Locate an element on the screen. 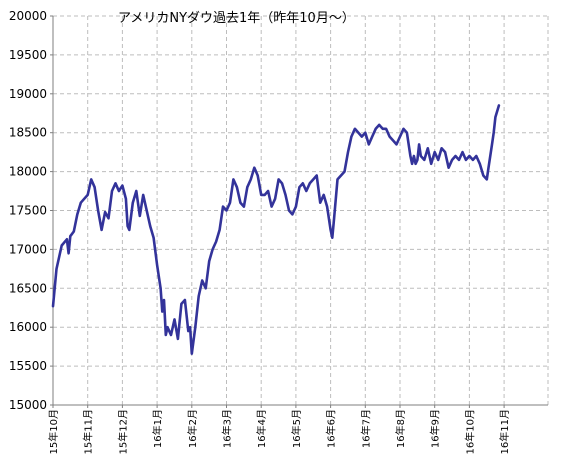 This screenshot has height=469, width=567. x-tick-label: 16年1月 is located at coordinates (157, 428).